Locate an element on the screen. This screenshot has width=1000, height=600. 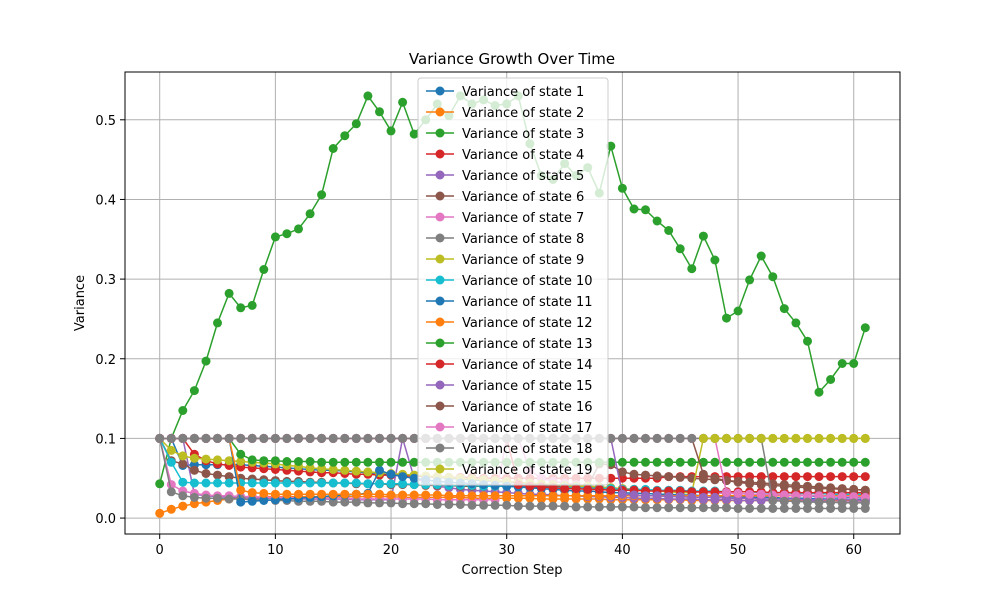
y-tick-label: 0.0 is located at coordinates (105, 519).